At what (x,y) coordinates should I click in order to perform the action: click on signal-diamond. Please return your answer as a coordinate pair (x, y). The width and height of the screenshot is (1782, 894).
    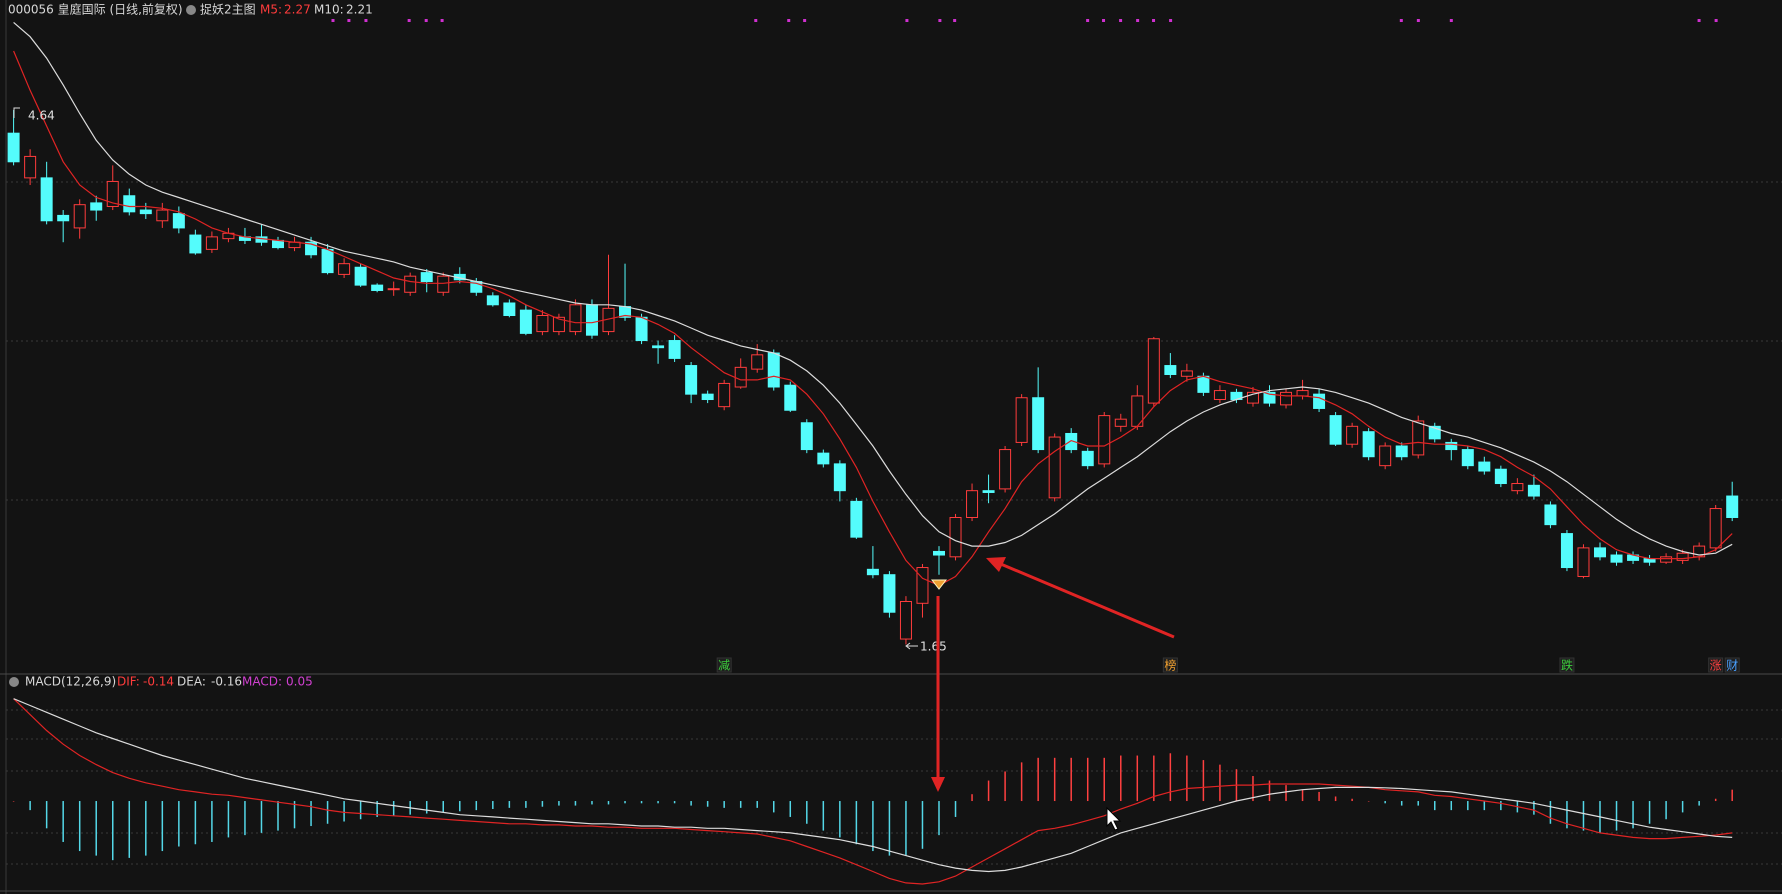
    Looking at the image, I should click on (939, 584).